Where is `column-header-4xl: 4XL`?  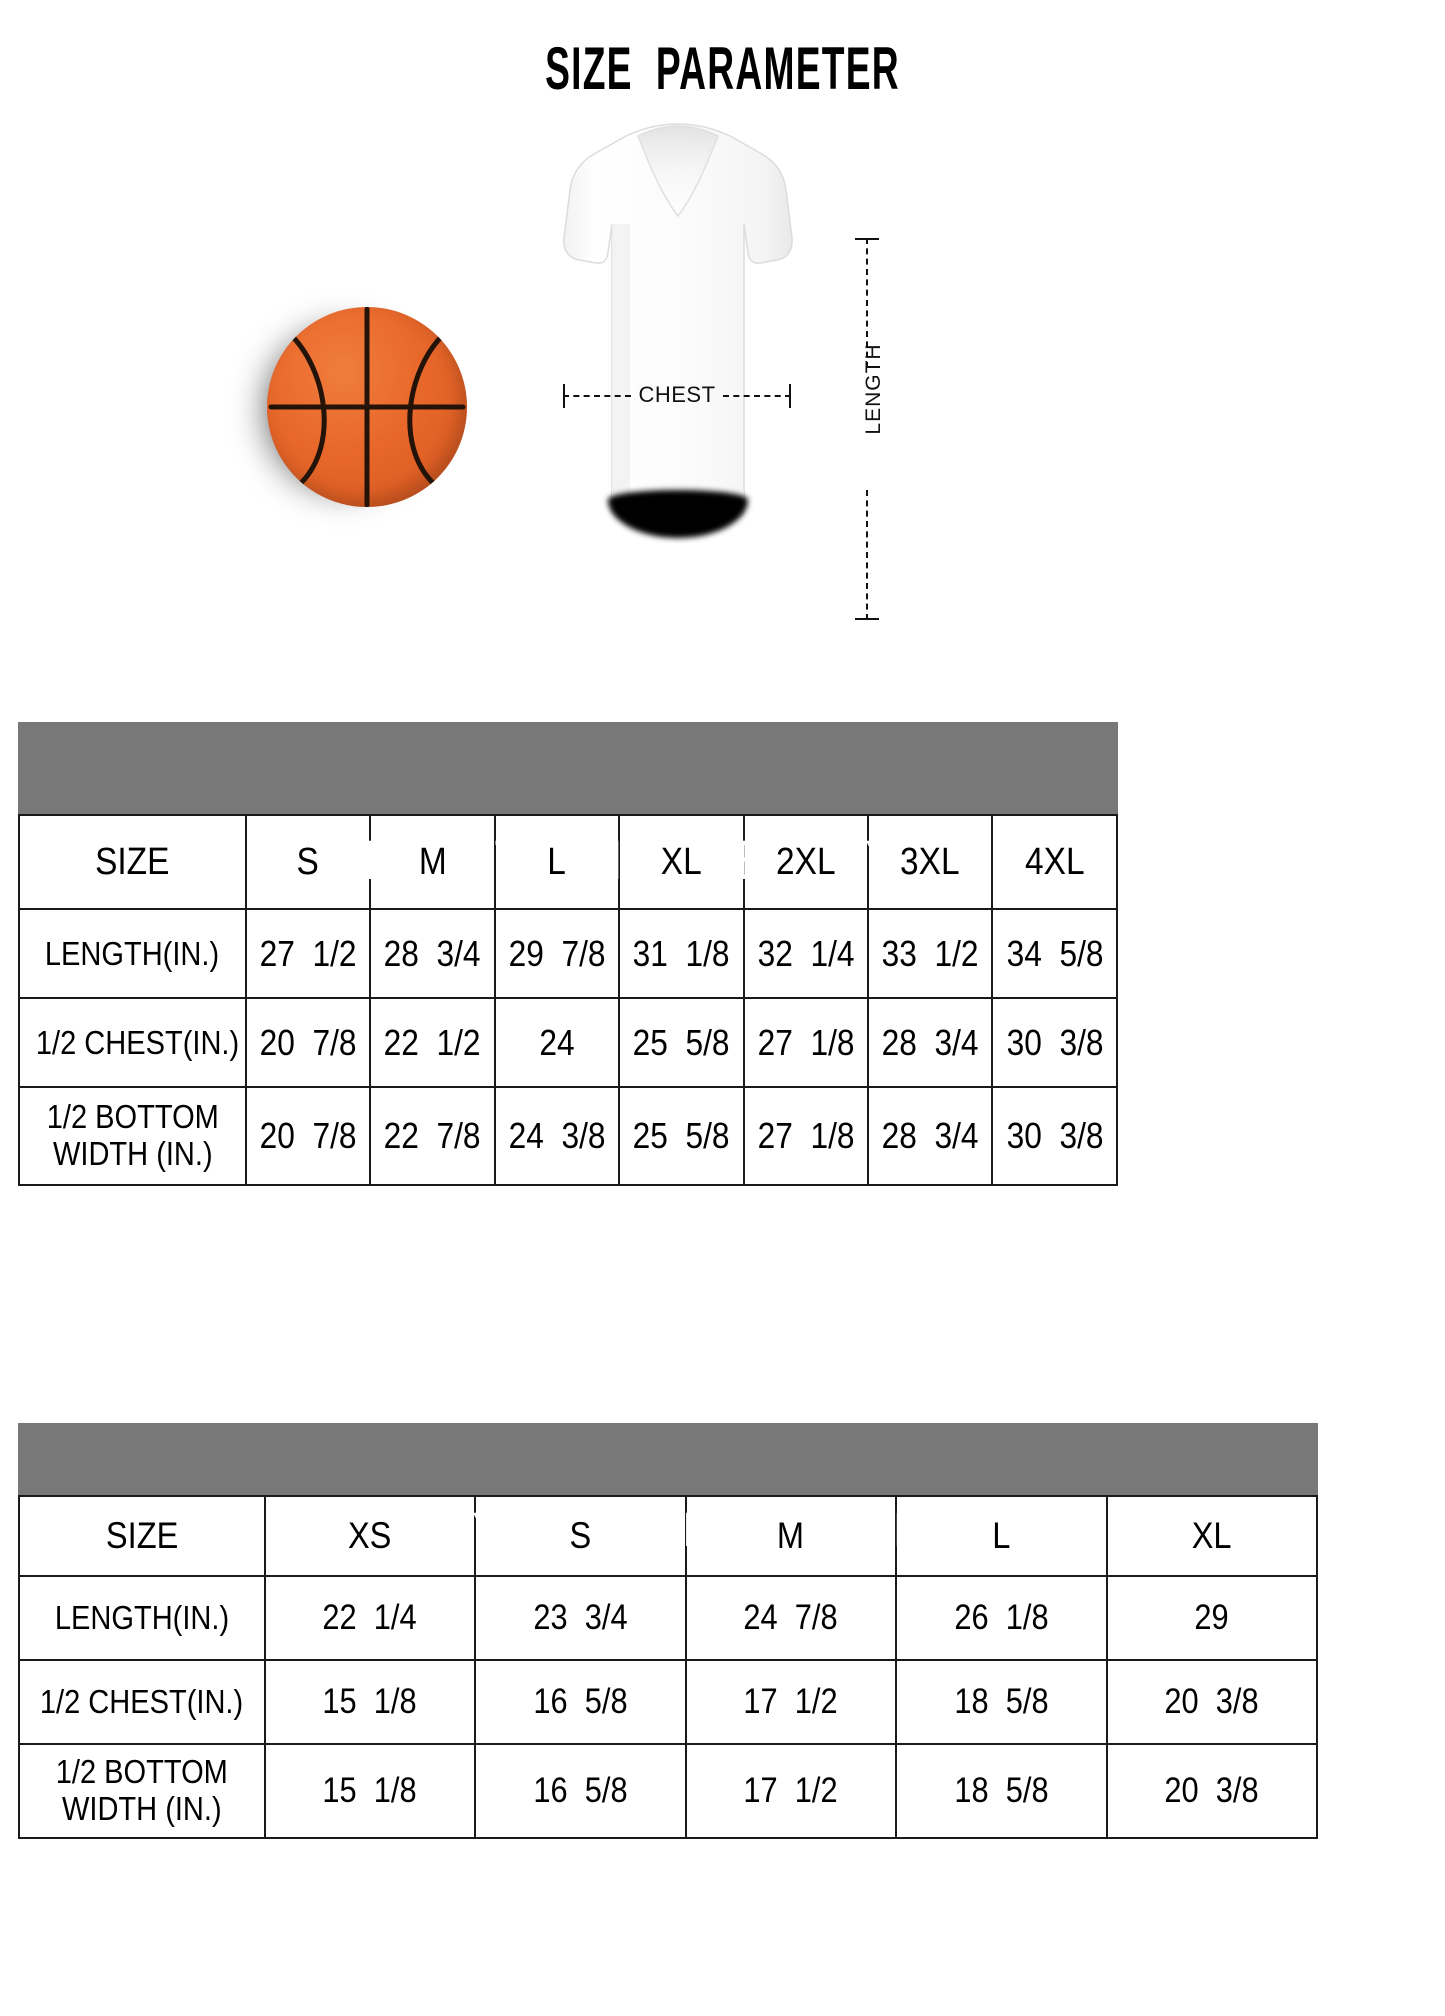
column-header-4xl: 4XL is located at coordinates (1054, 862).